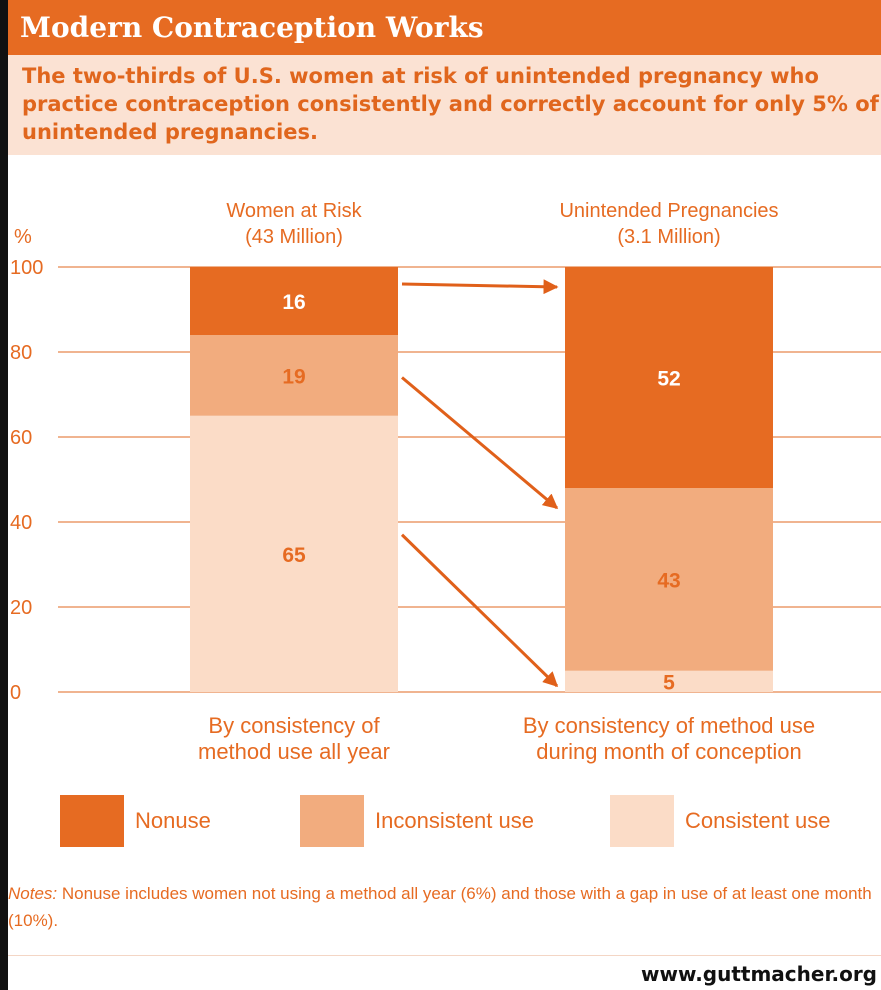 This screenshot has width=881, height=990. Describe the element at coordinates (21, 438) in the screenshot. I see `y-tick-label-60: 60` at that location.